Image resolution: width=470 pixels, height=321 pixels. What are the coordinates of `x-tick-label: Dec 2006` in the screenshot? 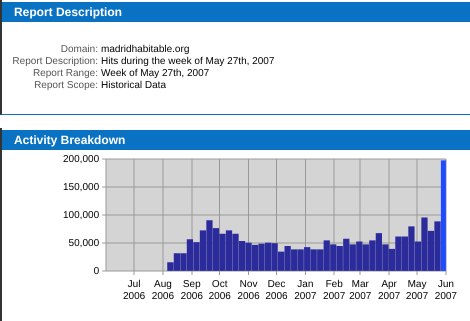 It's located at (276, 290).